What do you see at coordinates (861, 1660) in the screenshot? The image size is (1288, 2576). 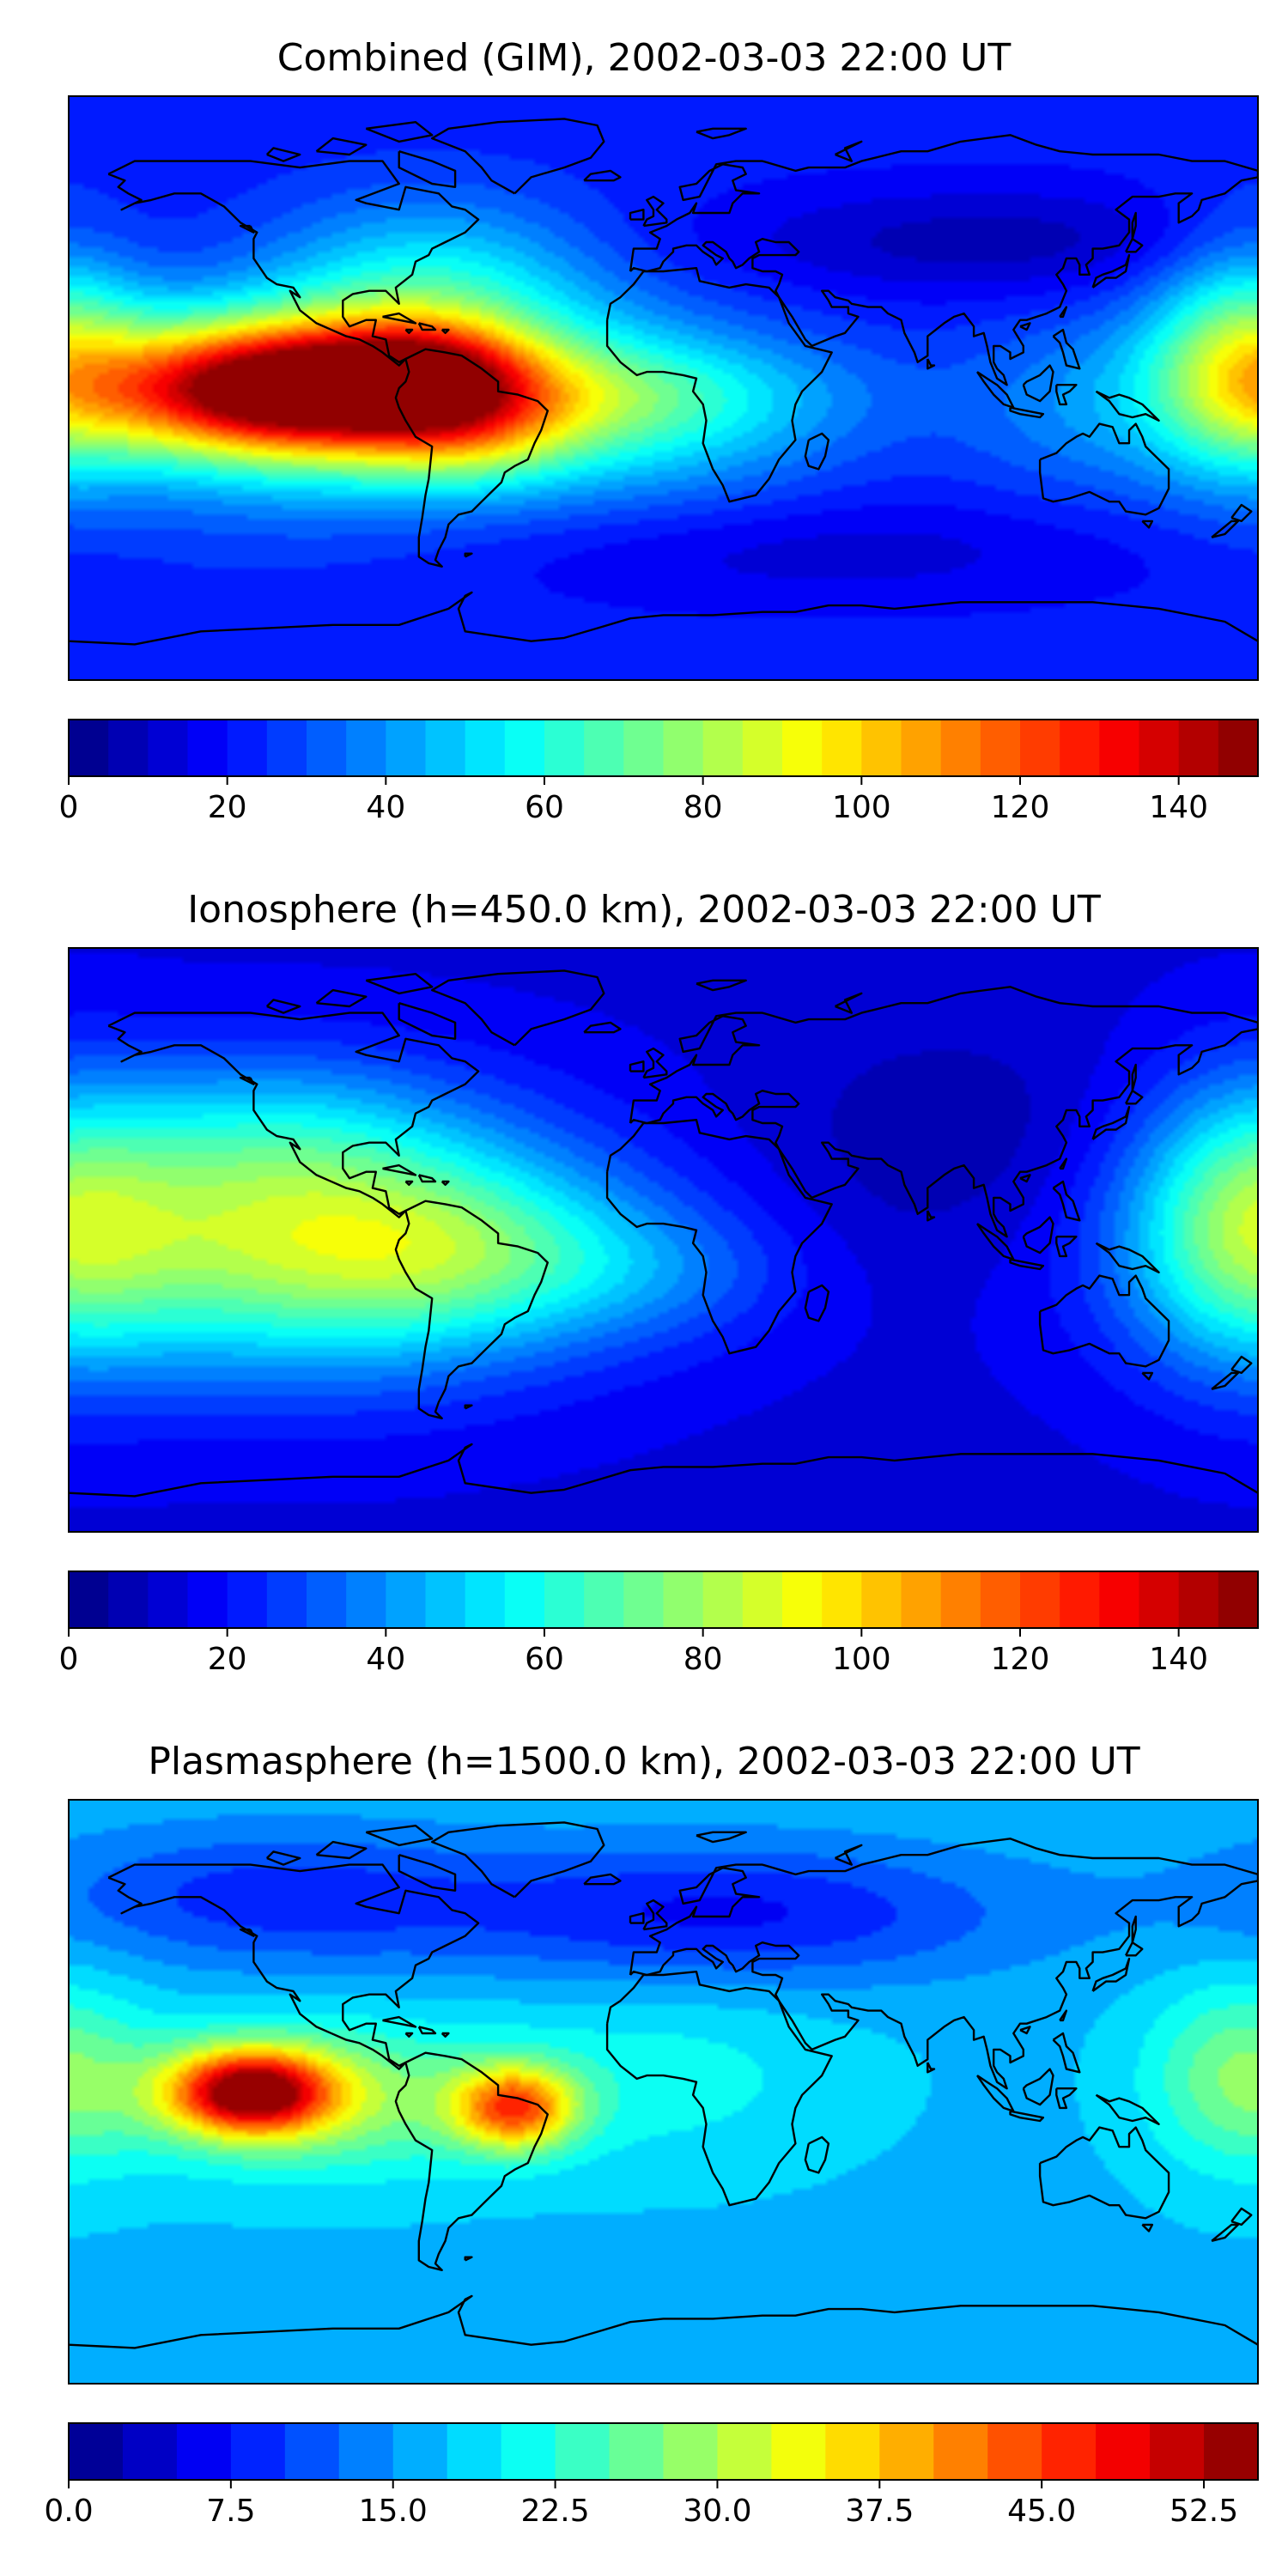 I see `colorbar-tick-label: 100` at bounding box center [861, 1660].